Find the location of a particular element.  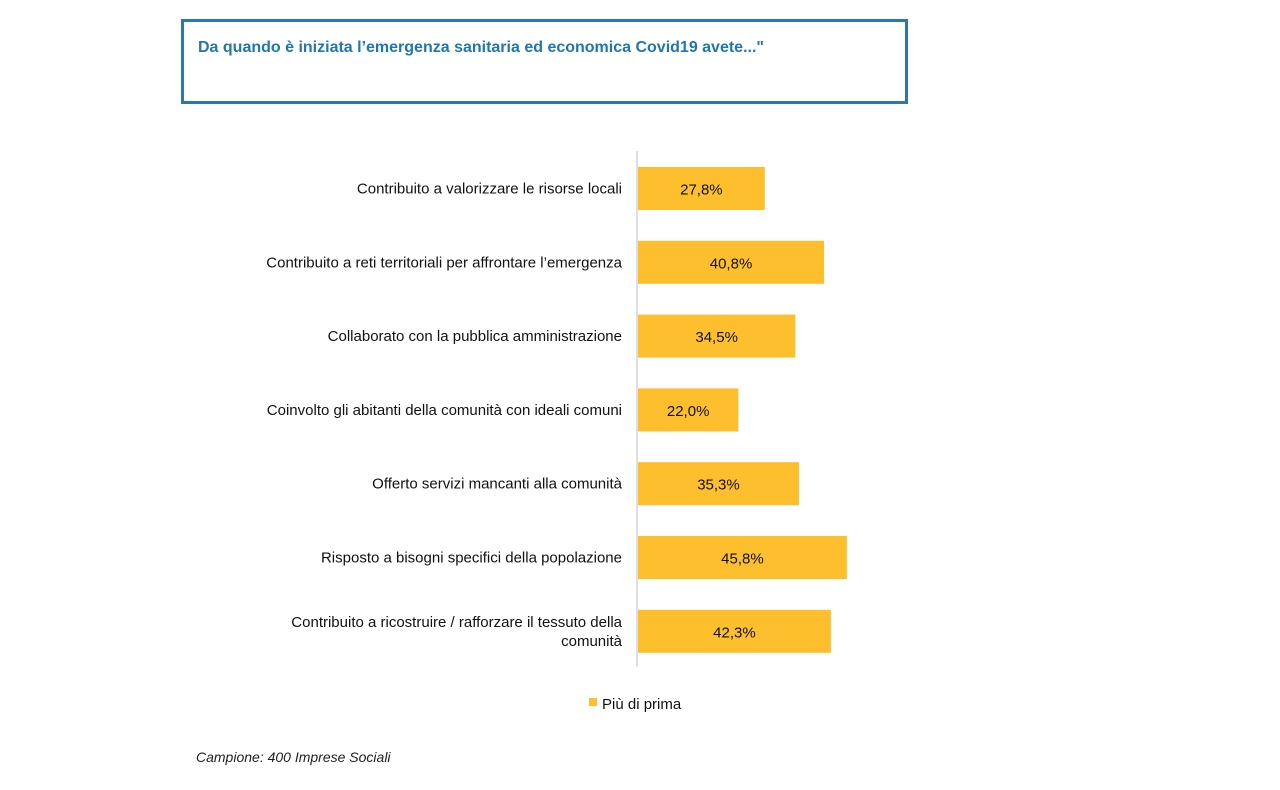

footnote: Campione: 400 Imprese Sociali is located at coordinates (293, 757).